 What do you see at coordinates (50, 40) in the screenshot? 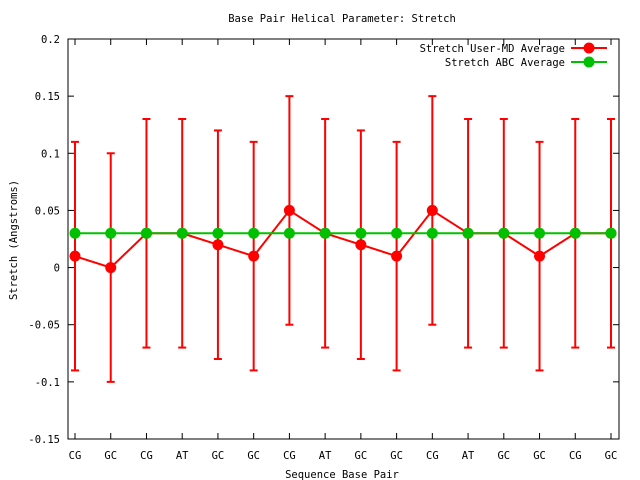
I see `y-tick-label: 0.2` at bounding box center [50, 40].